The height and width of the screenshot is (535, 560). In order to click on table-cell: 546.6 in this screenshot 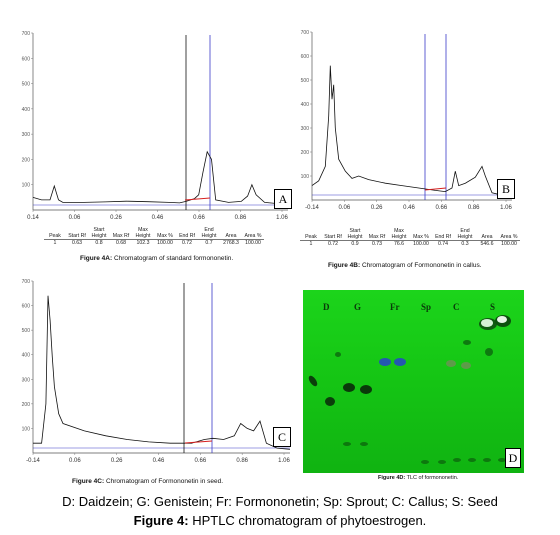, I will do `click(487, 243)`.